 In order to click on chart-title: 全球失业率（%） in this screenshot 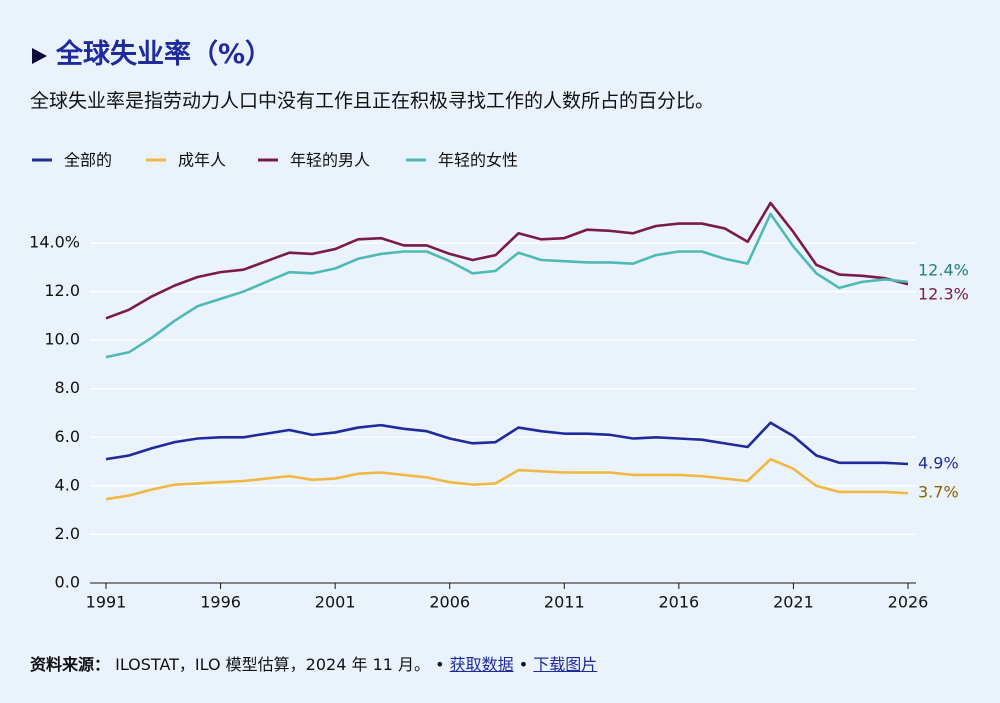, I will do `click(151, 51)`.